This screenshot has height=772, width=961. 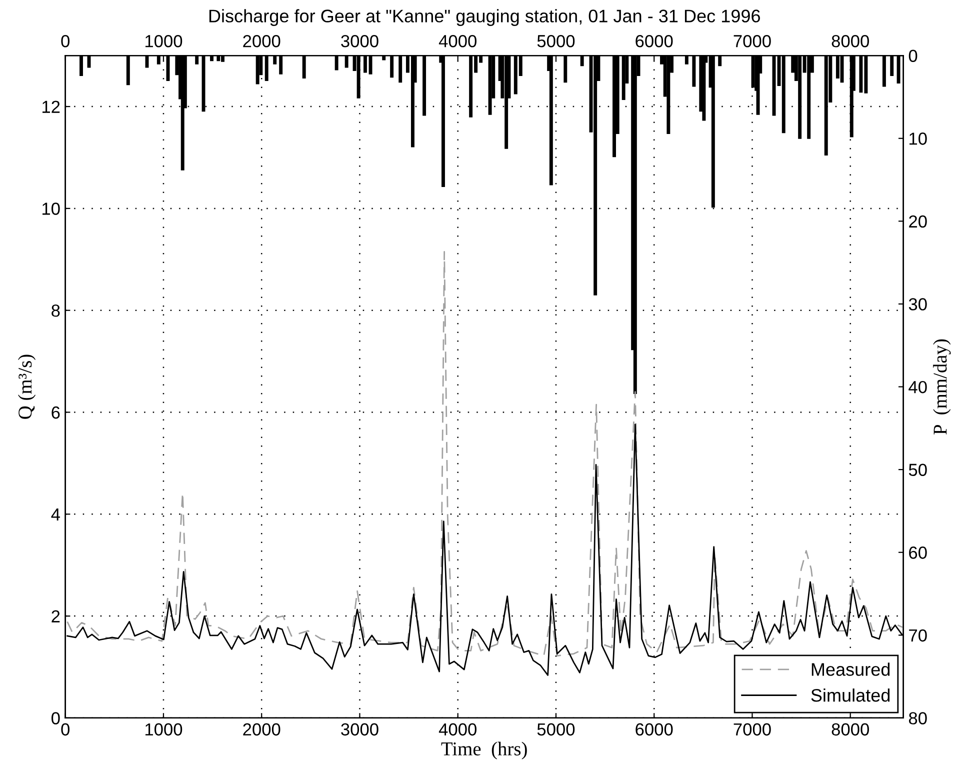 I want to click on x2-tick-label: 1000, so click(x=163, y=41).